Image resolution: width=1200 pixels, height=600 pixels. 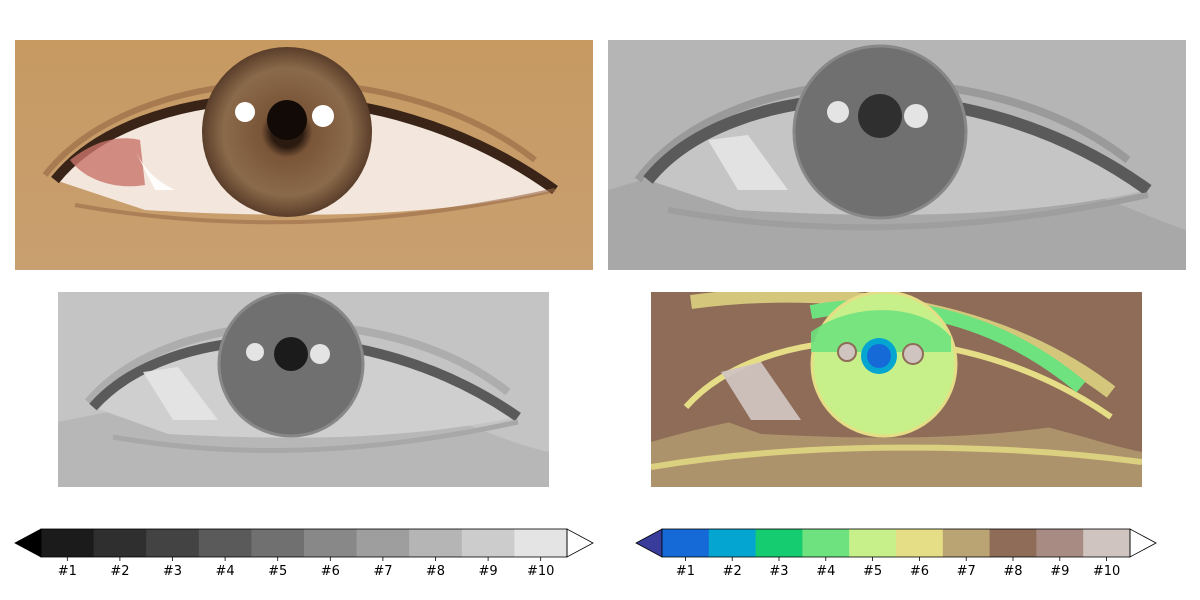 I want to click on colorbar-gray-tick-label: #2, so click(x=119, y=571).